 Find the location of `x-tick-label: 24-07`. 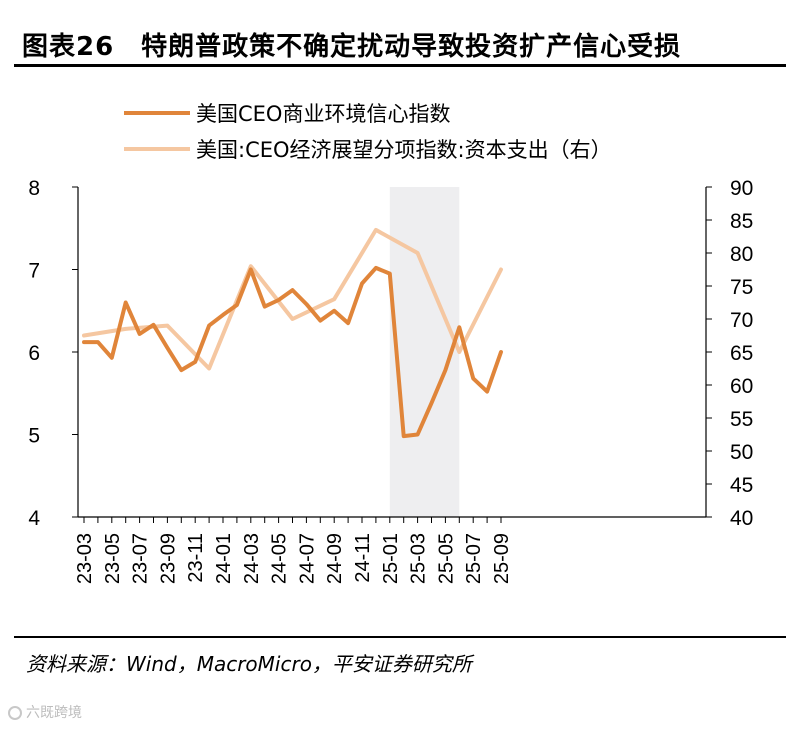

x-tick-label: 24-07 is located at coordinates (307, 558).